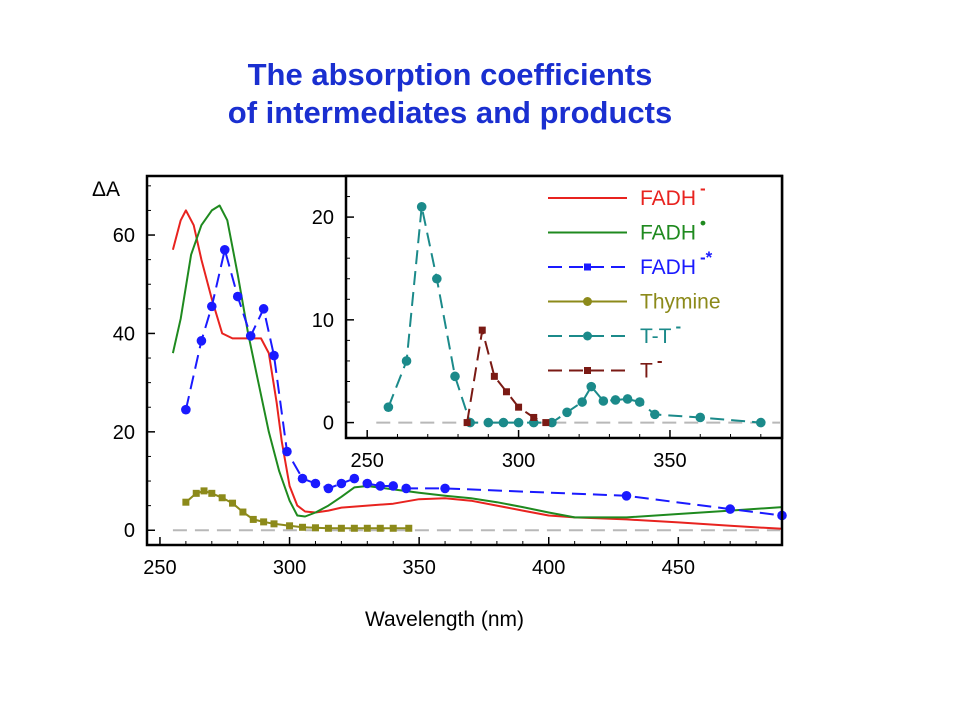  I want to click on legend-label-superscript-0: -, so click(703, 188).